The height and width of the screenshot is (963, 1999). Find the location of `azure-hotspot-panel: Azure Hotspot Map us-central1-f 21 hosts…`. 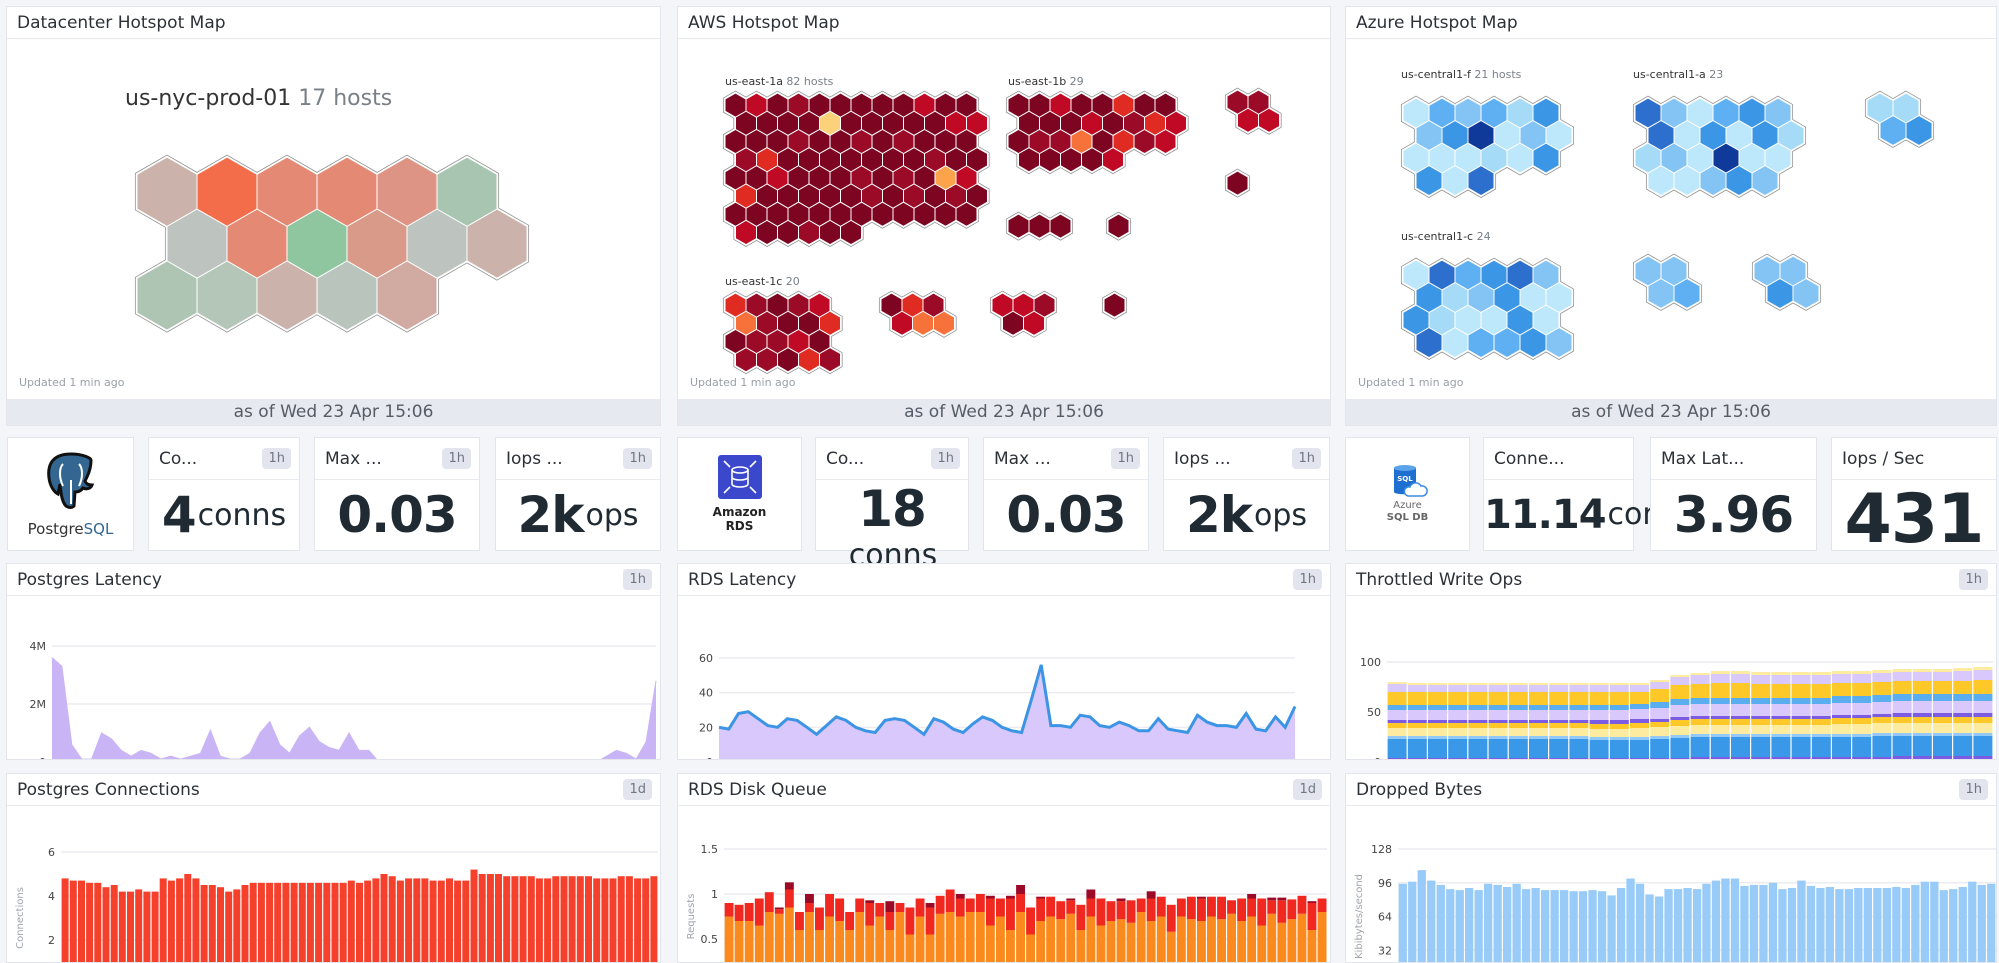

azure-hotspot-panel: Azure Hotspot Map us-central1-f 21 hosts… is located at coordinates (1671, 216).